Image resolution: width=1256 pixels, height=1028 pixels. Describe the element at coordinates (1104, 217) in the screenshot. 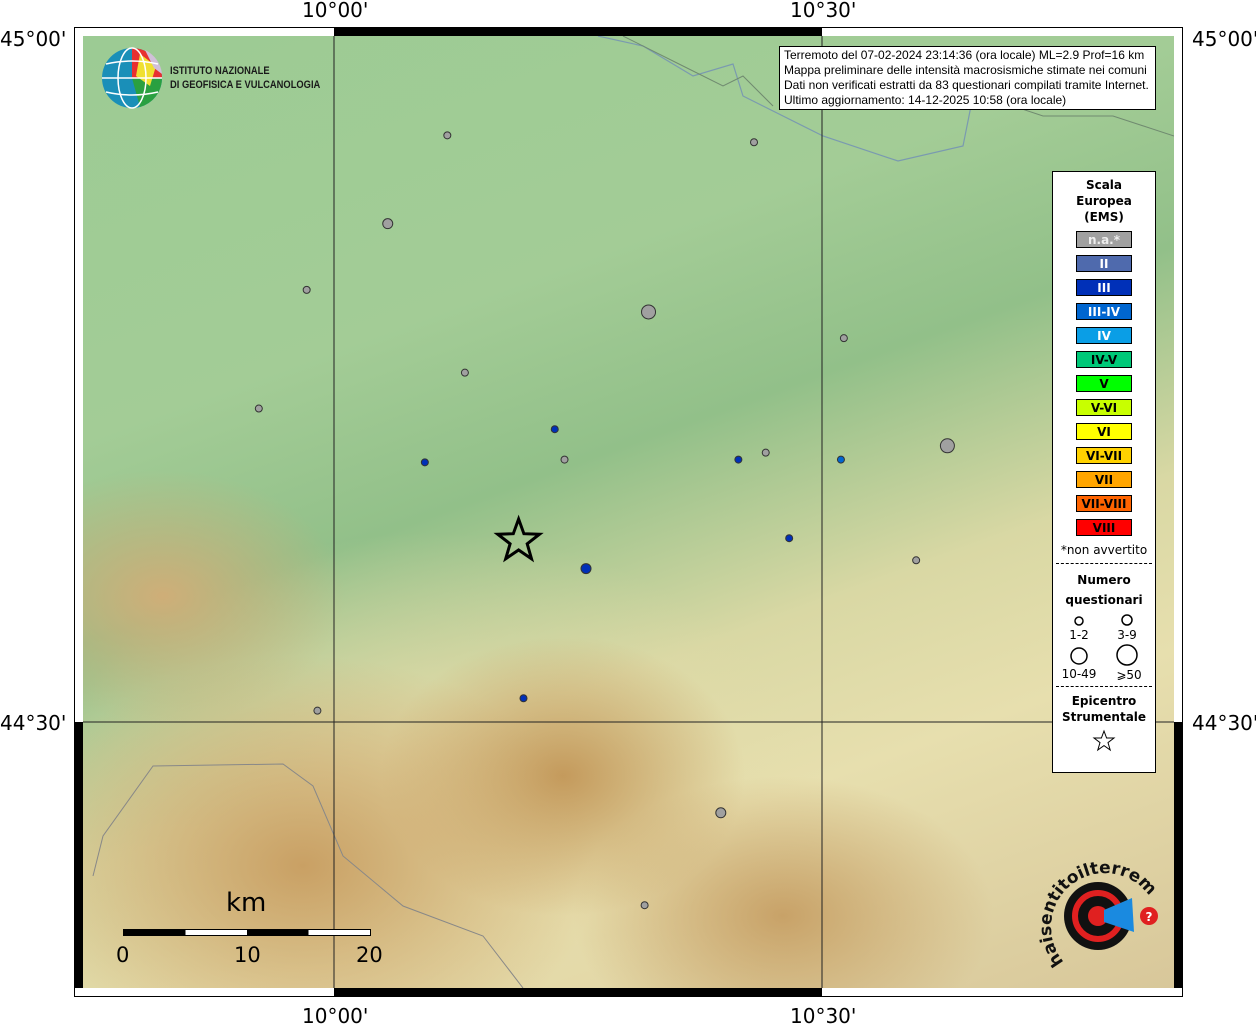

I see `legend-title: (EMS)` at that location.